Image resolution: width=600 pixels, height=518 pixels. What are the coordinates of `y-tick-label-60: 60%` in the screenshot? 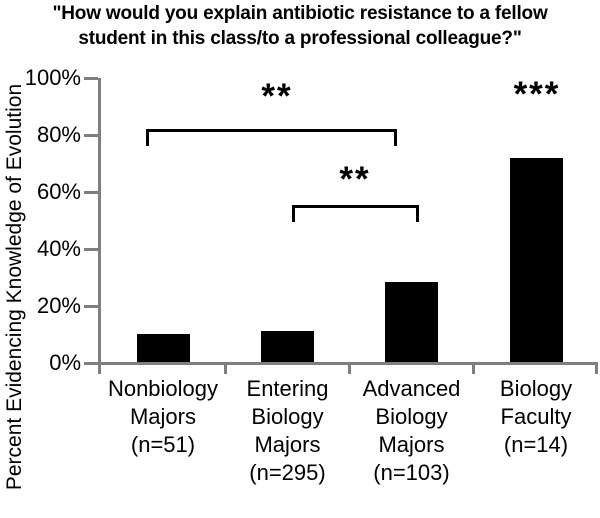 It's located at (58, 191).